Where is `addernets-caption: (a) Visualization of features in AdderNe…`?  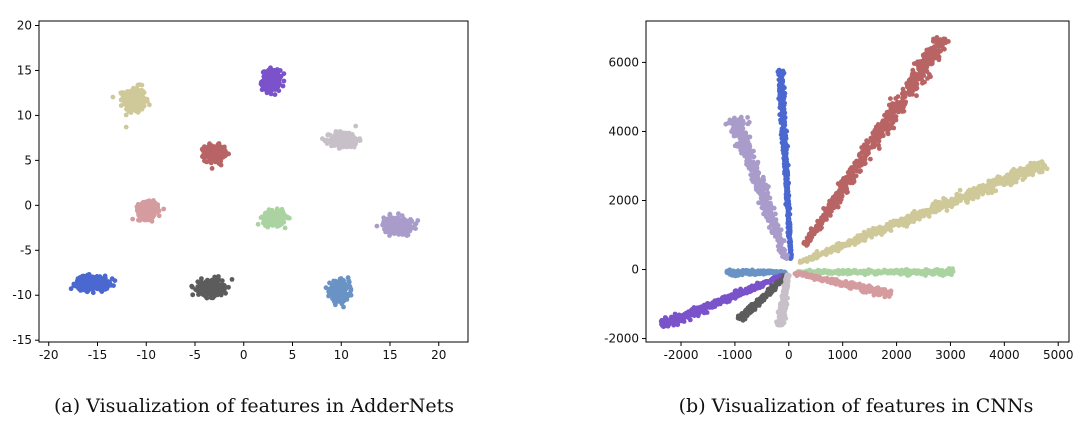
addernets-caption: (a) Visualization of features in AdderNe… is located at coordinates (254, 406).